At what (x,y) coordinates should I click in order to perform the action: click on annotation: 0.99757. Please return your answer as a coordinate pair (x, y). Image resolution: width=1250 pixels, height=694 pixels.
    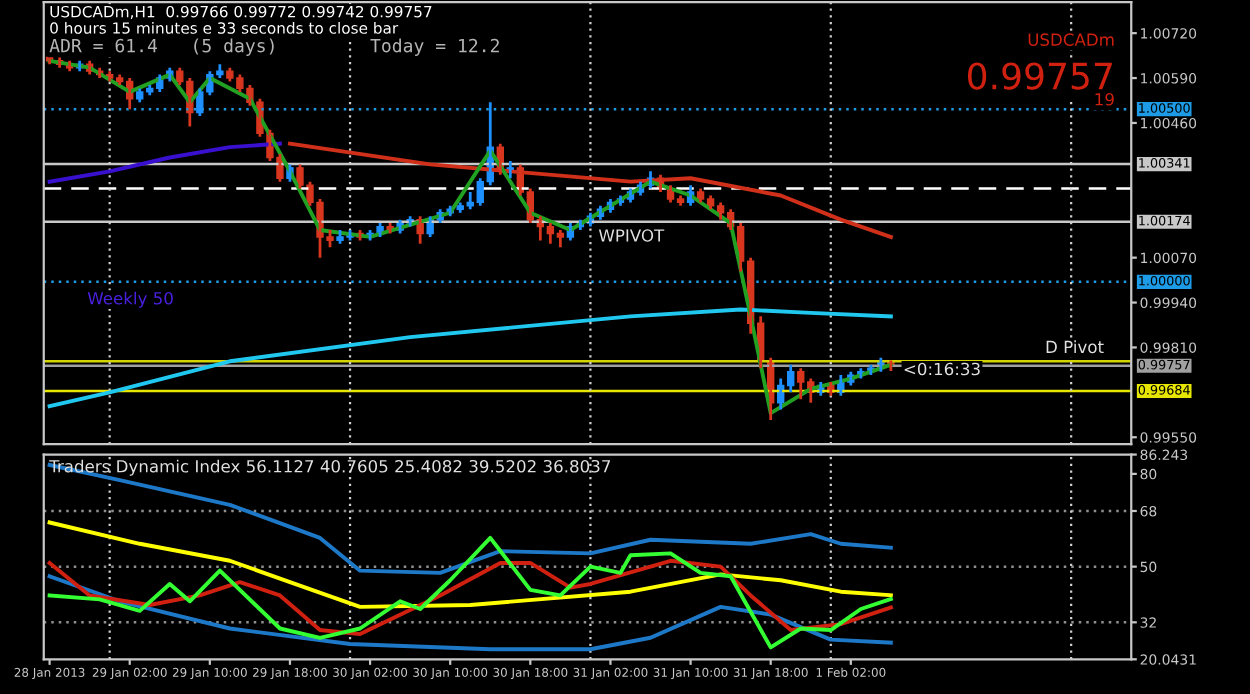
    Looking at the image, I should click on (1039, 76).